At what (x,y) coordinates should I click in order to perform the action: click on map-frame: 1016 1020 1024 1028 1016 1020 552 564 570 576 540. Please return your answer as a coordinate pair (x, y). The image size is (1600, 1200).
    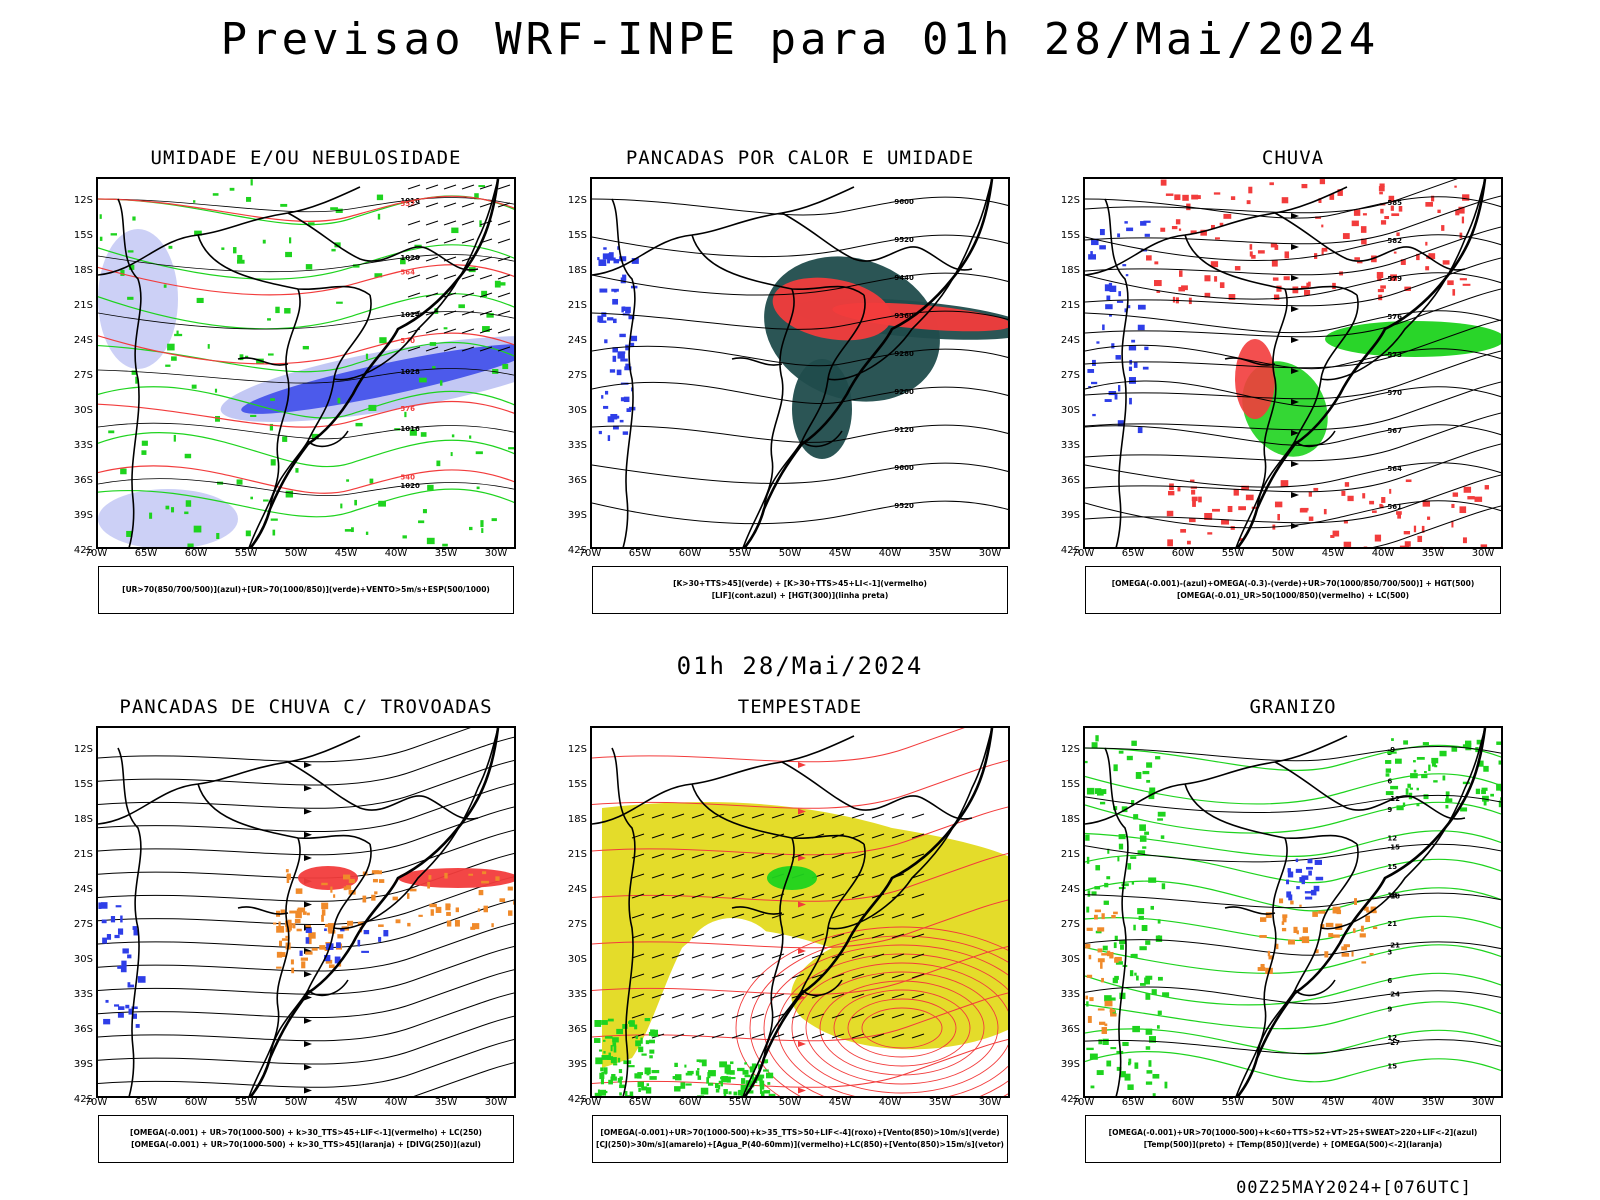
    Looking at the image, I should click on (306, 363).